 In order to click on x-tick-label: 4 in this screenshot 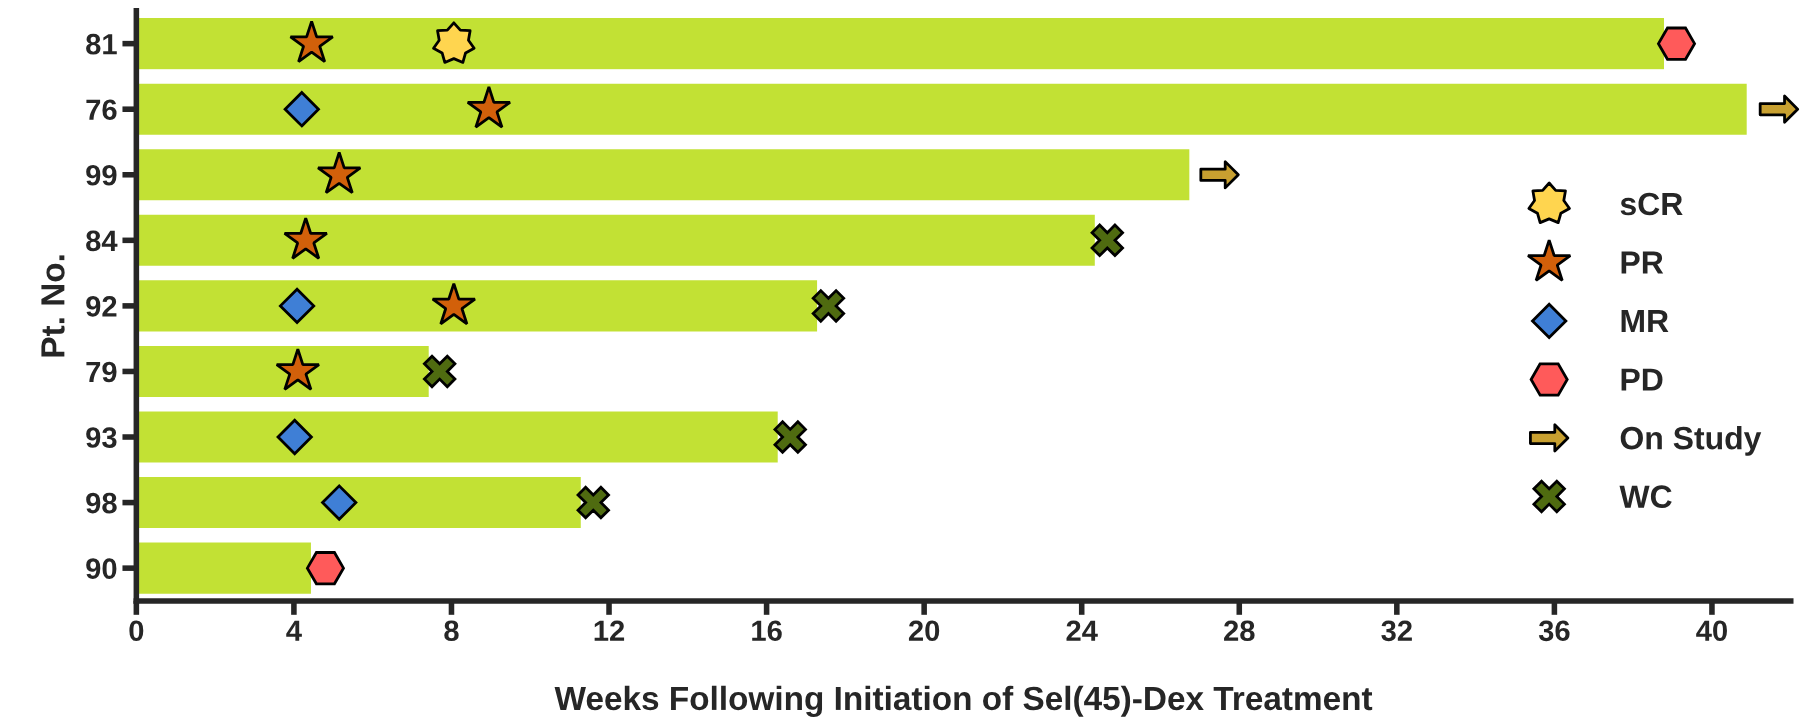, I will do `click(294, 630)`.